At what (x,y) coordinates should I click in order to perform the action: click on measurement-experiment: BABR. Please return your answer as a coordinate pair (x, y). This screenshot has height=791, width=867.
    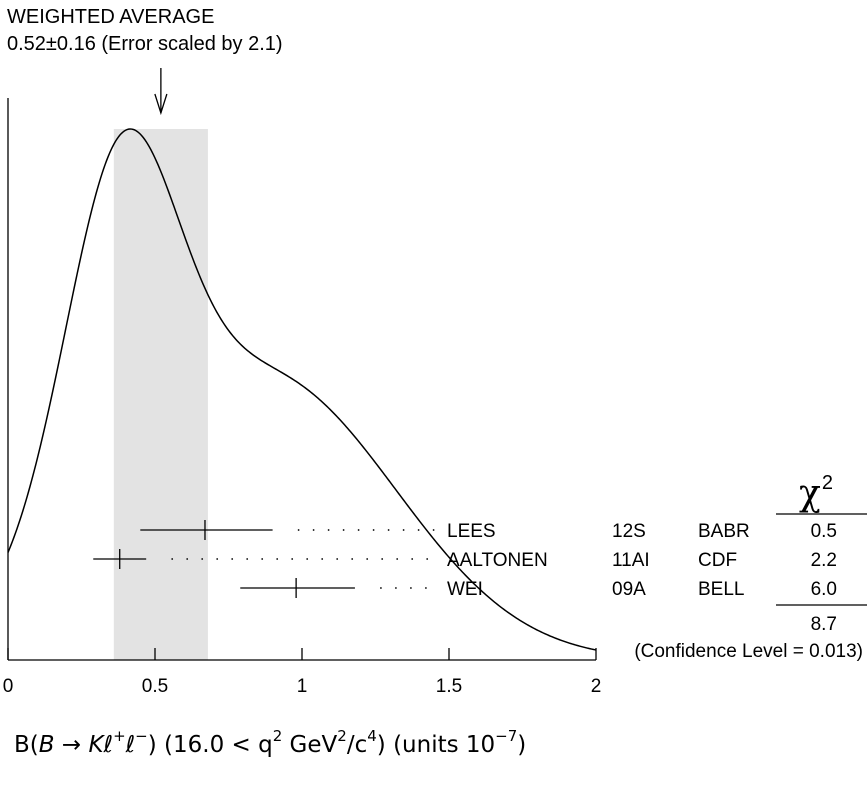
    Looking at the image, I should click on (724, 531).